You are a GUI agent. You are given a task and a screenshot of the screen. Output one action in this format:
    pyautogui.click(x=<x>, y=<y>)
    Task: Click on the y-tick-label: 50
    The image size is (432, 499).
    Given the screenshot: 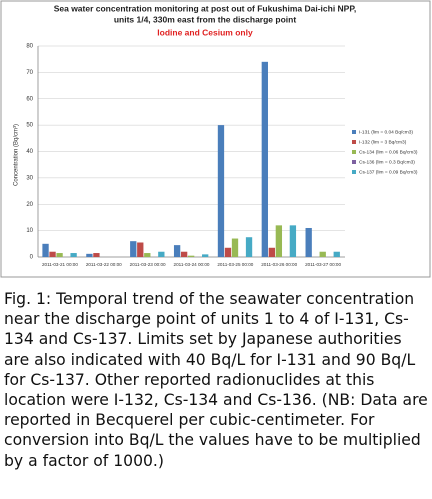 What is the action you would take?
    pyautogui.click(x=29, y=126)
    